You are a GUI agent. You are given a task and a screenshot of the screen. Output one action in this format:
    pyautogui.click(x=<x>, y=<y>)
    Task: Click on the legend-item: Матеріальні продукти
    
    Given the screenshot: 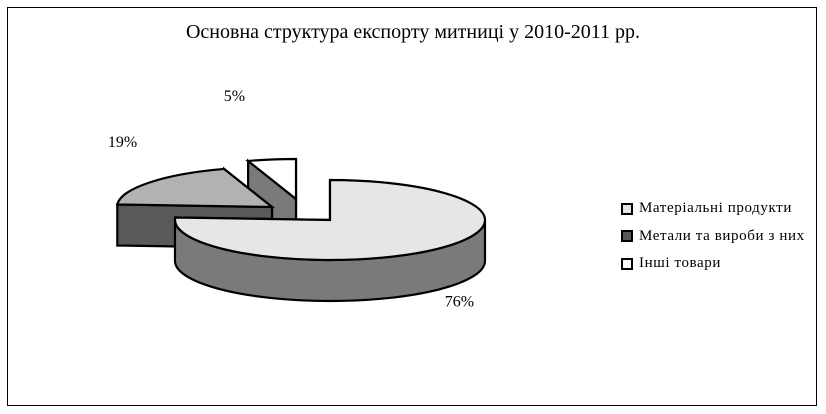 What is the action you would take?
    pyautogui.click(x=713, y=209)
    